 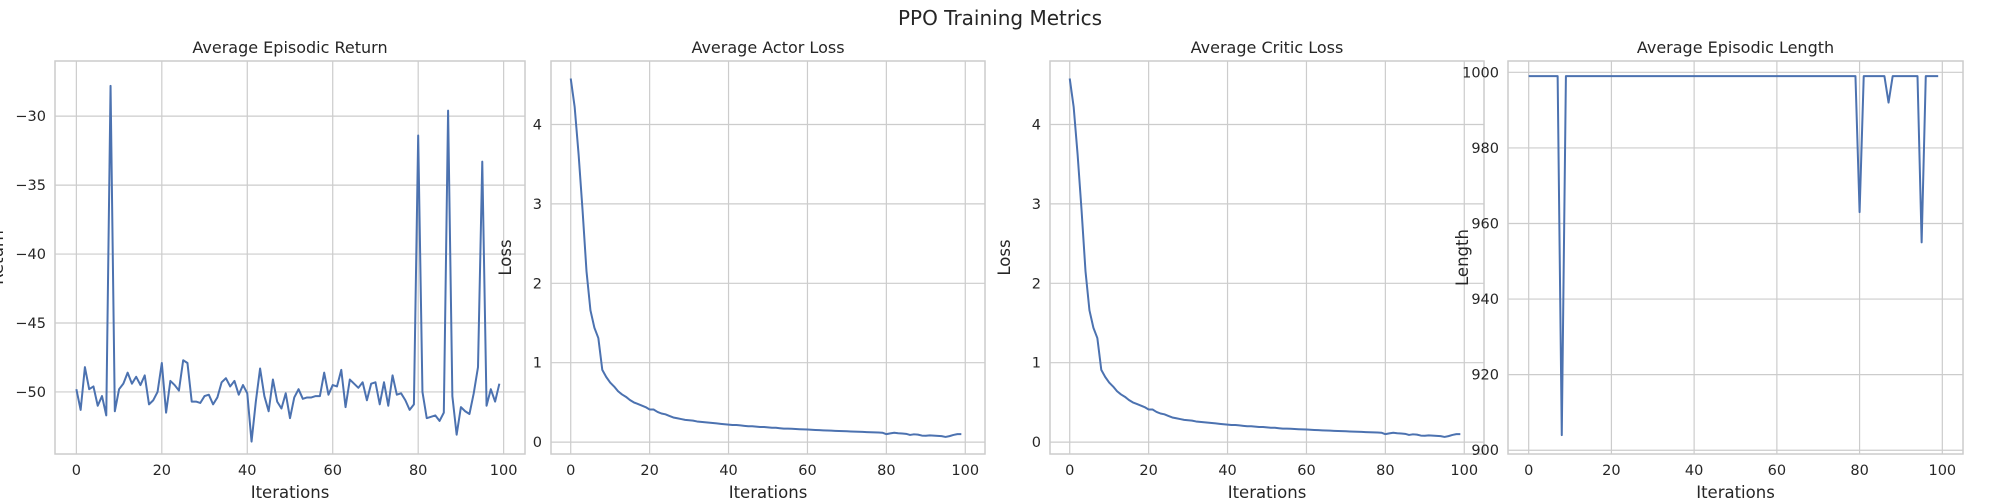 What do you see at coordinates (1480, 73) in the screenshot?
I see `y-tick-label: 1000` at bounding box center [1480, 73].